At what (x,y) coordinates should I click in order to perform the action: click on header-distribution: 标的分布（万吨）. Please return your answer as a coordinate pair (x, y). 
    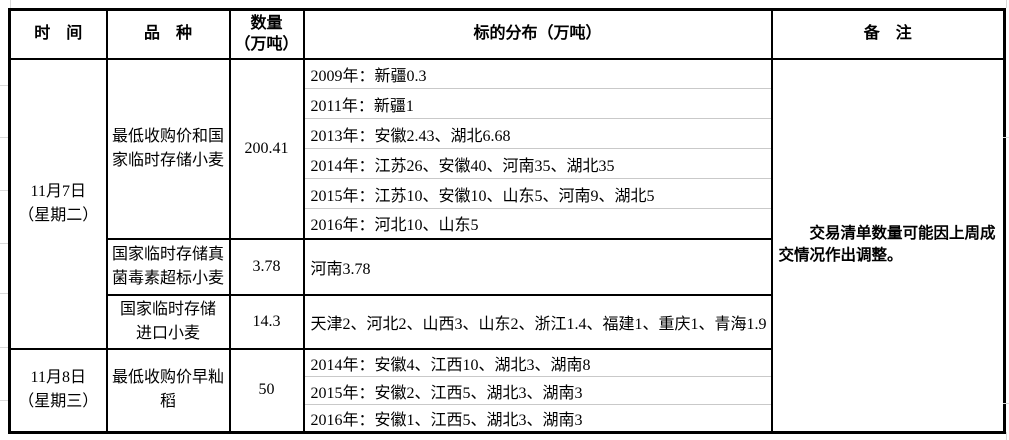
    Looking at the image, I should click on (537, 34).